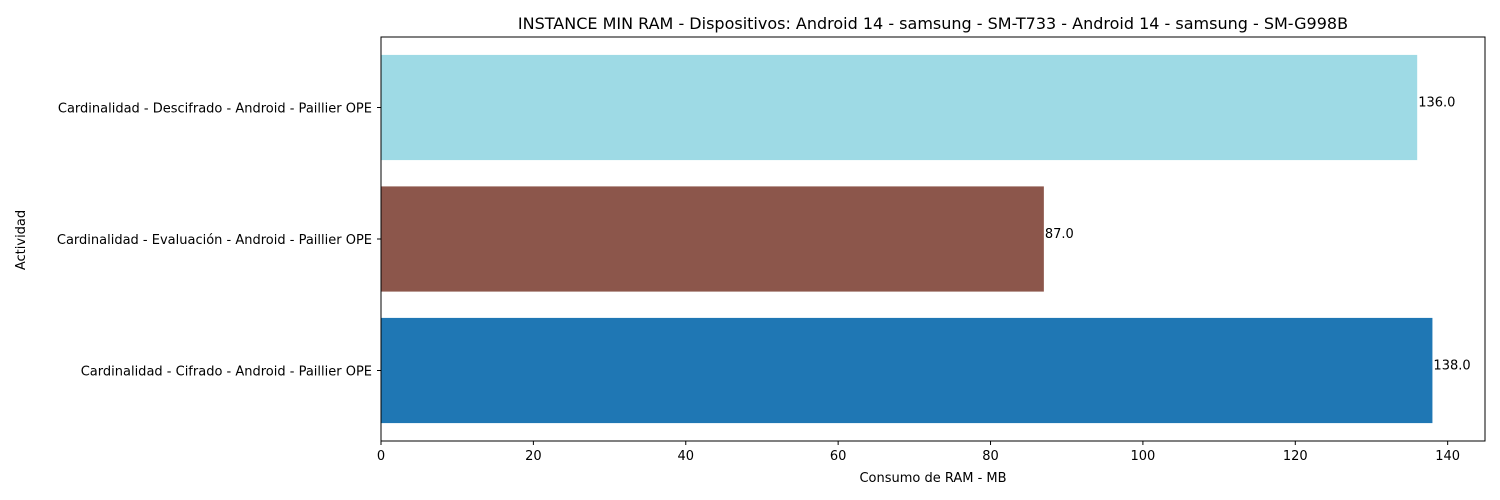  What do you see at coordinates (1142, 456) in the screenshot?
I see `x-tick-label: 100` at bounding box center [1142, 456].